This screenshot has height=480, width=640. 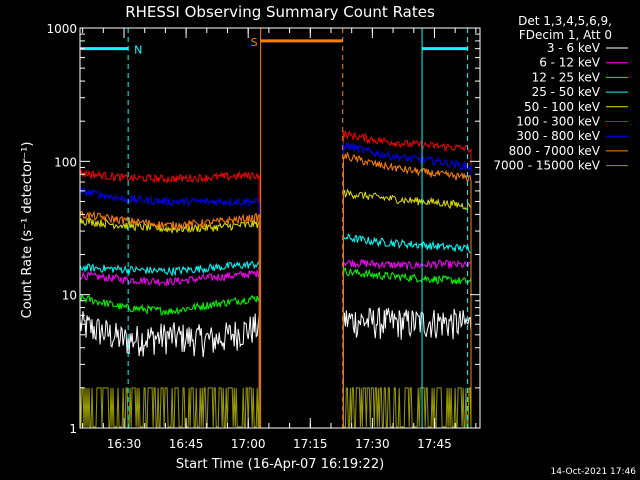 What do you see at coordinates (558, 122) in the screenshot?
I see `legend-label: 100 - 300 keV` at bounding box center [558, 122].